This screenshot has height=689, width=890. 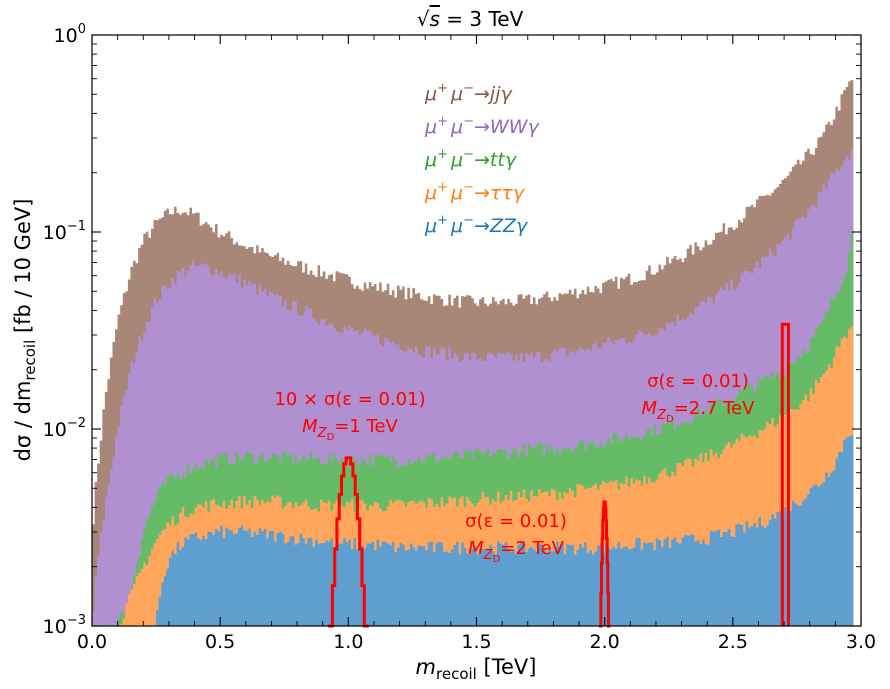 What do you see at coordinates (30, 360) in the screenshot?
I see `y-axis-label-sub: recoil` at bounding box center [30, 360].